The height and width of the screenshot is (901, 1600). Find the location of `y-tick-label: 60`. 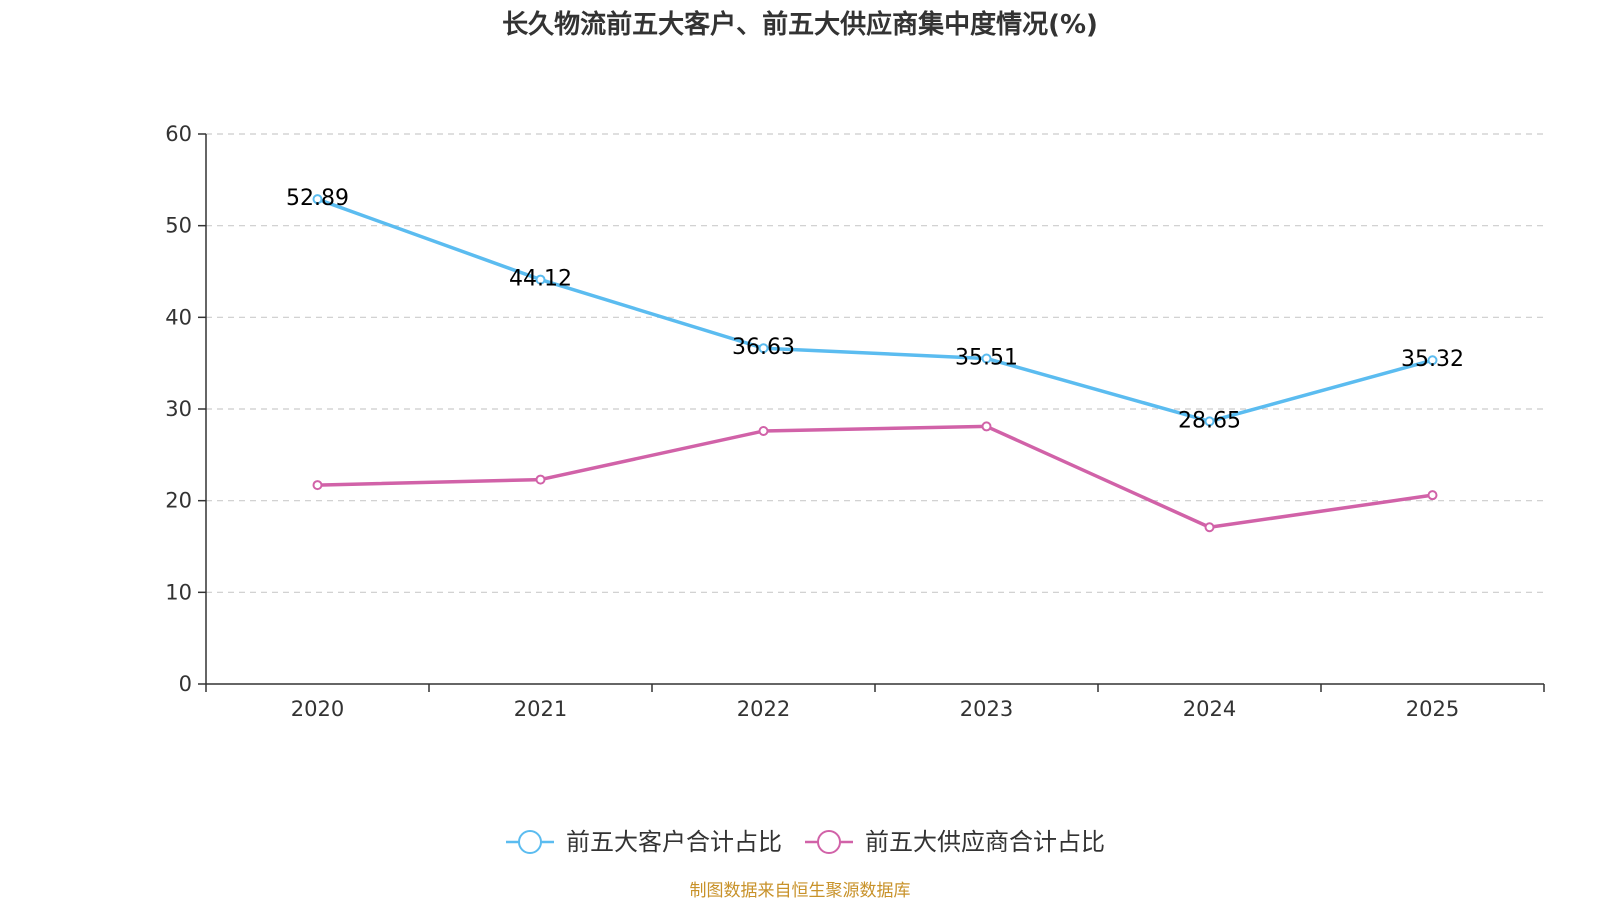

y-tick-label: 60 is located at coordinates (178, 134).